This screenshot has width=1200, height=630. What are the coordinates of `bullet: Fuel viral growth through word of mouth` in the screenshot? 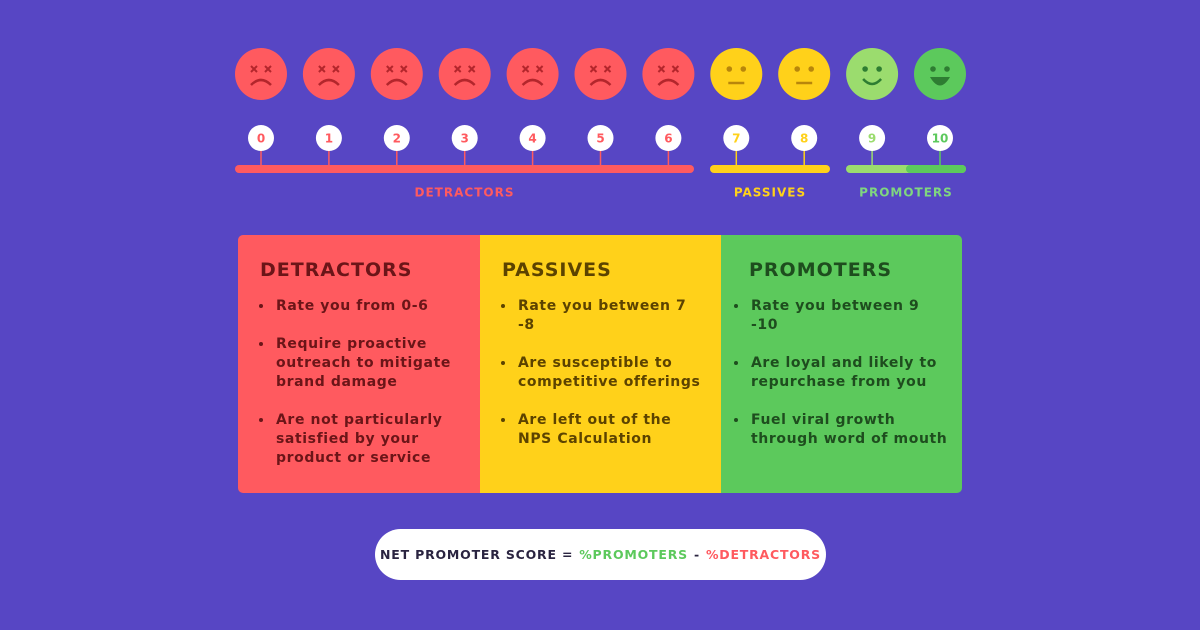 It's located at (848, 430).